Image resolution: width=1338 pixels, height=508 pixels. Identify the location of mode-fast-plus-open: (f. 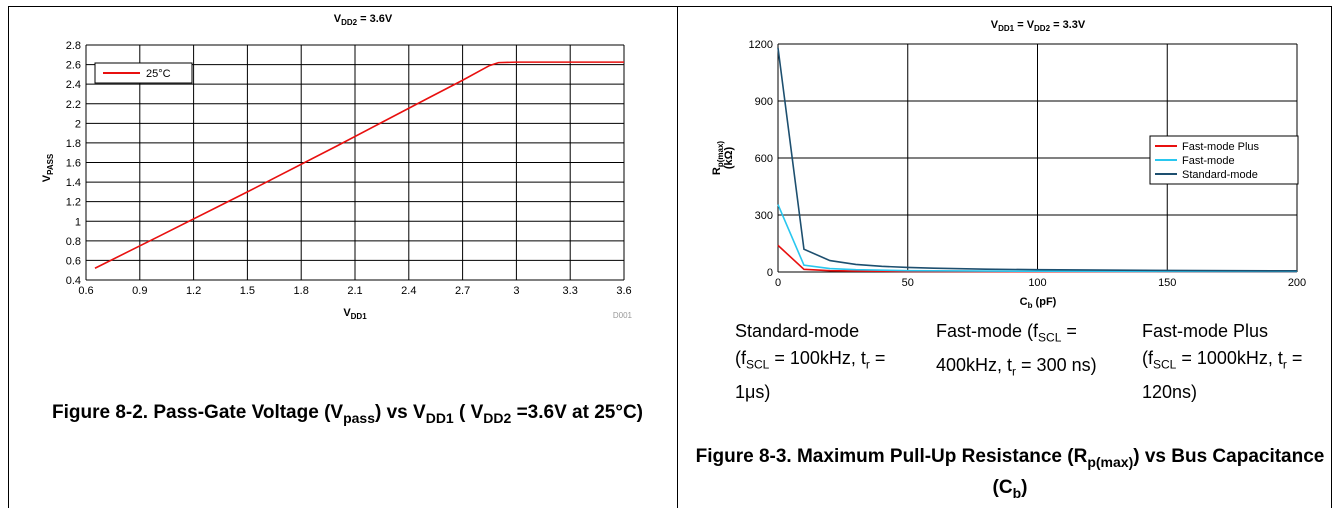
(1147, 358).